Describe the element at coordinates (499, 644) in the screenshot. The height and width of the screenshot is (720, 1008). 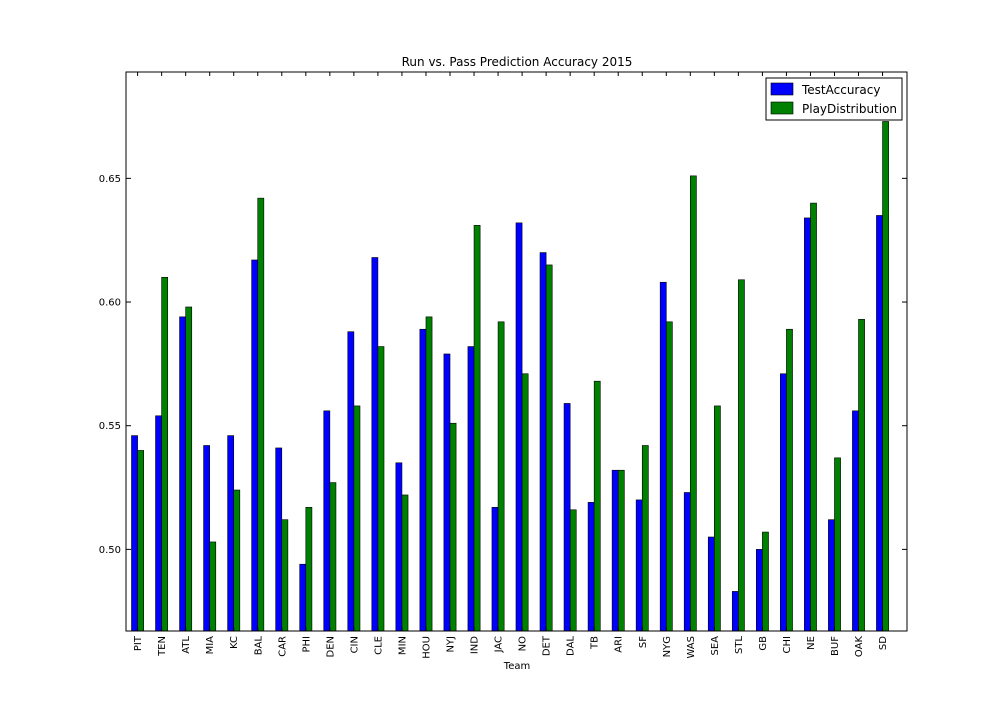
I see `x-tick-label-jac: JAC` at that location.